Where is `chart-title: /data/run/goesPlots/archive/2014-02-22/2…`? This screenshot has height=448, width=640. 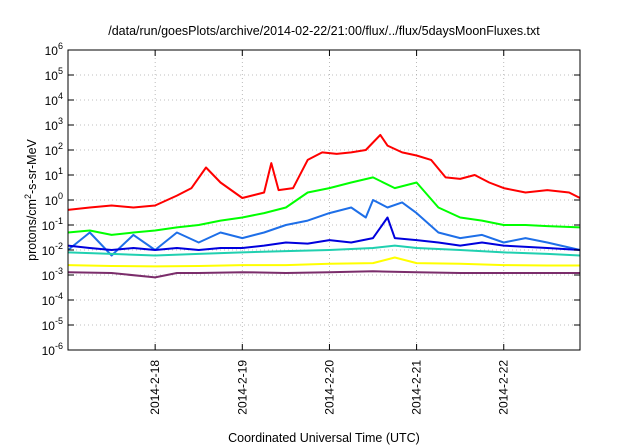
chart-title: /data/run/goesPlots/archive/2014-02-22/2… is located at coordinates (324, 31).